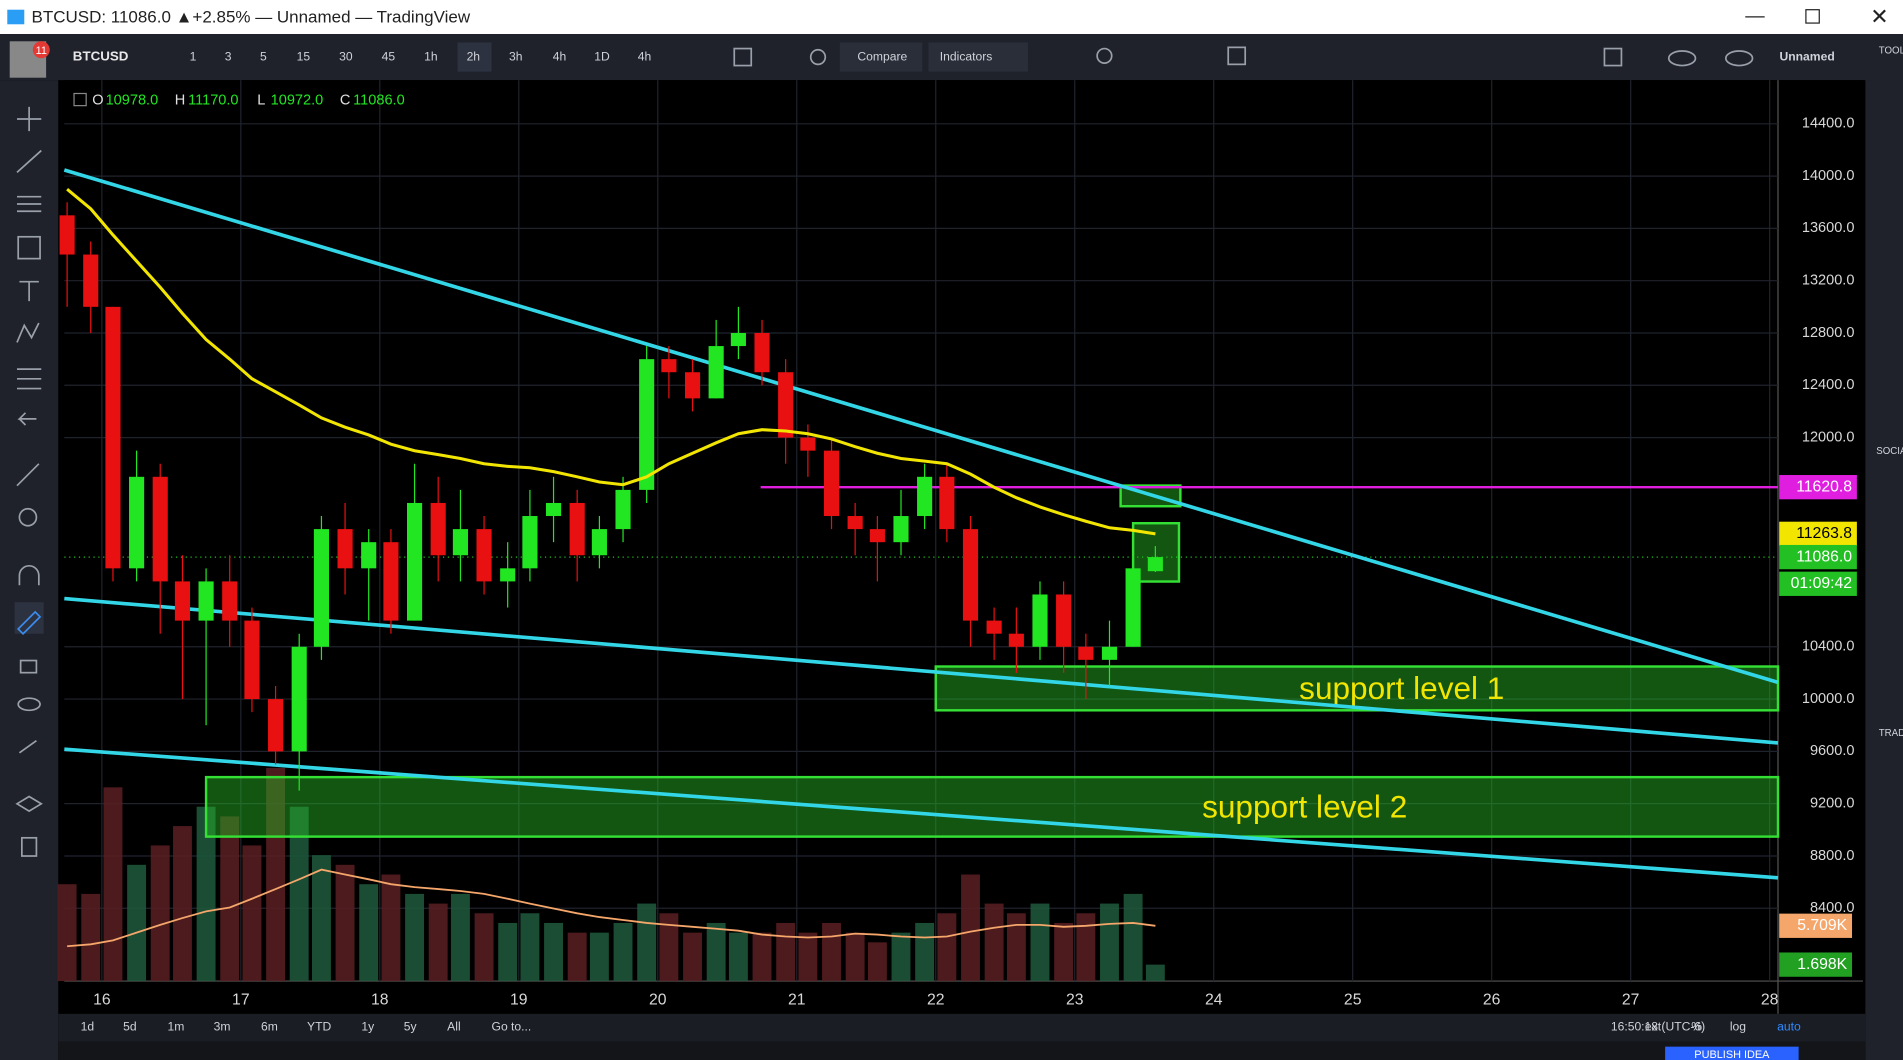  What do you see at coordinates (129, 1026) in the screenshot?
I see `range-button: 5d` at bounding box center [129, 1026].